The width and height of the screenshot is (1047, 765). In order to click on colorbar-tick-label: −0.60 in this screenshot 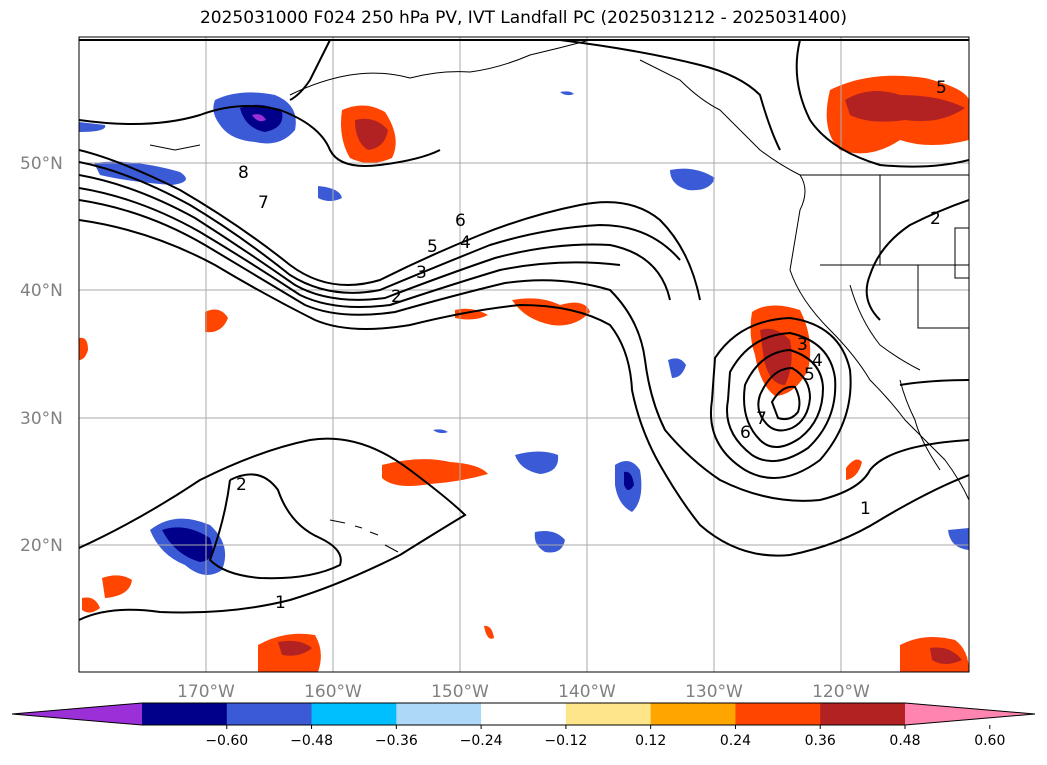, I will do `click(226, 741)`.